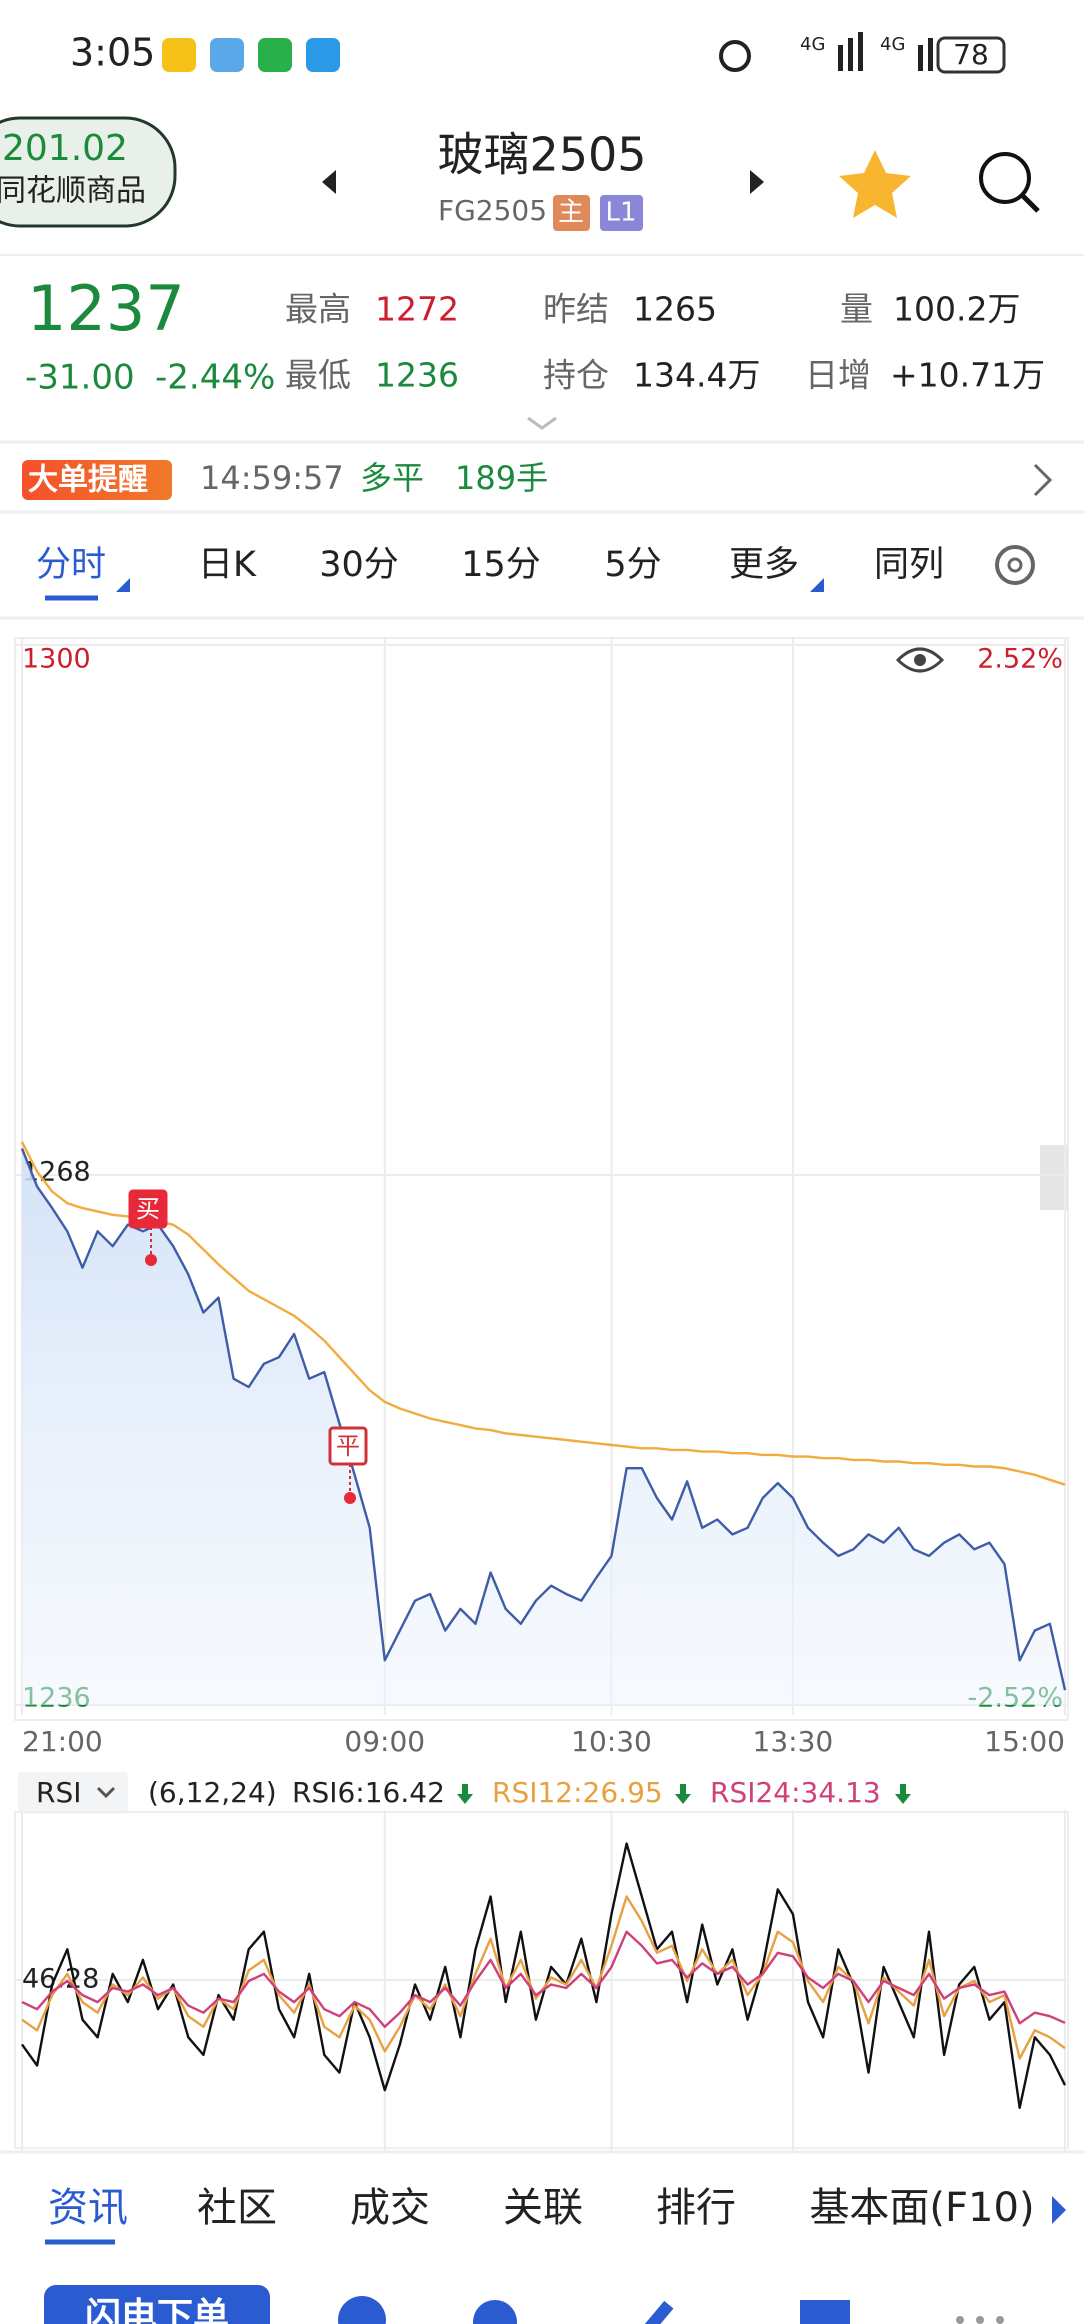 The image size is (1084, 2324). Describe the element at coordinates (696, 375) in the screenshot. I see `oi-value: 134.4万` at that location.